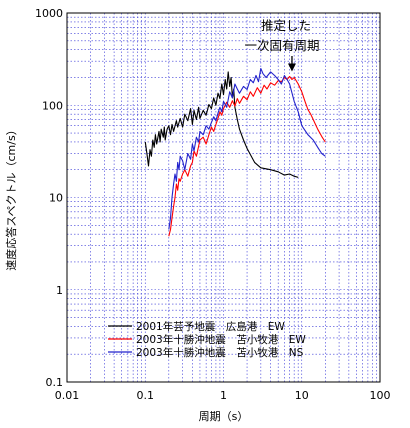 The height and width of the screenshot is (428, 410). I want to click on x-tick-label: 1, so click(223, 395).